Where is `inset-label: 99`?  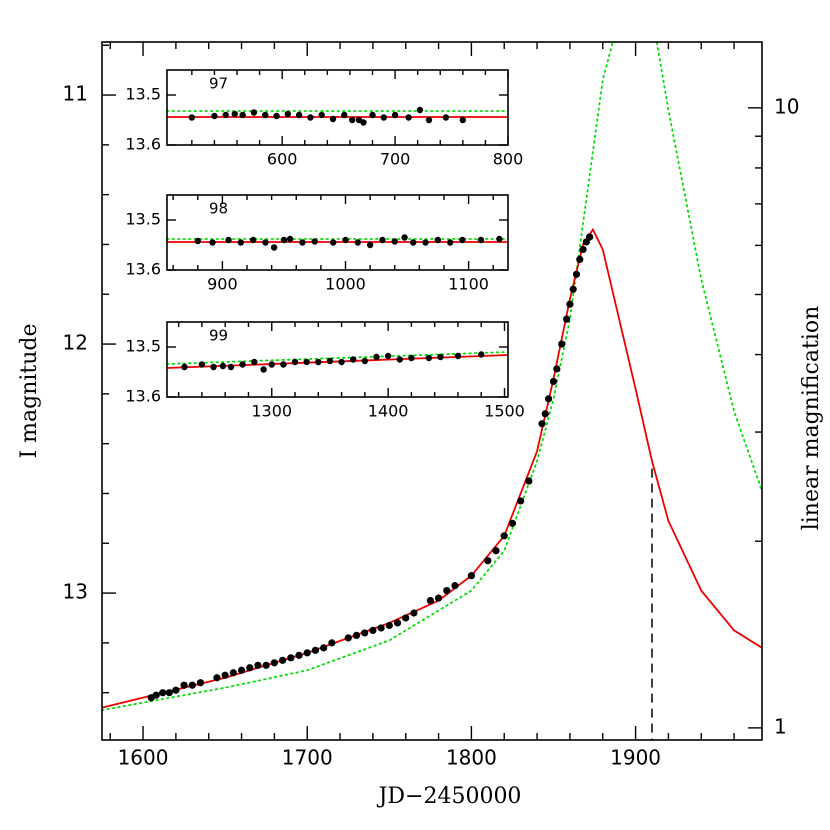 inset-label: 99 is located at coordinates (218, 336).